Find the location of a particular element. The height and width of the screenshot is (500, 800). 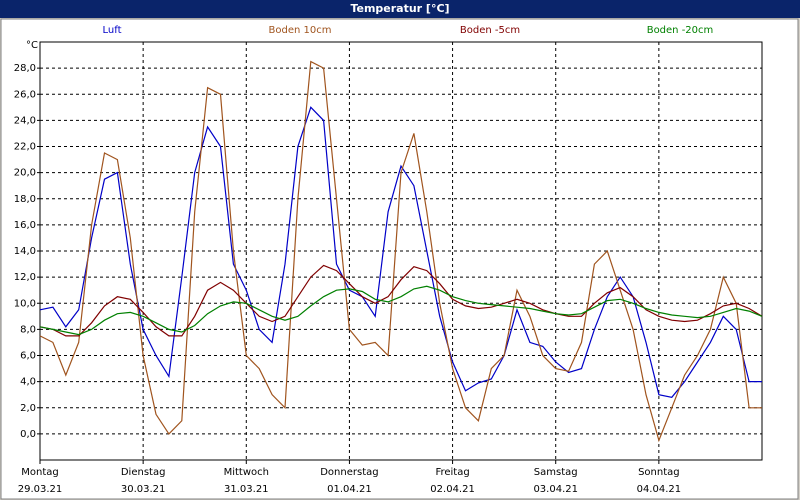

title-bar is located at coordinates (400, 9).